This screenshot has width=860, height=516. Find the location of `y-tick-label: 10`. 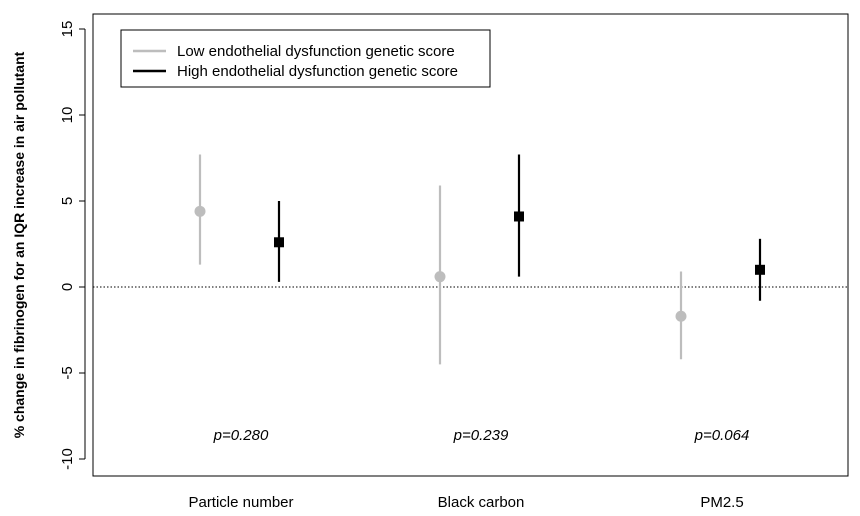

y-tick-label: 10 is located at coordinates (67, 115).